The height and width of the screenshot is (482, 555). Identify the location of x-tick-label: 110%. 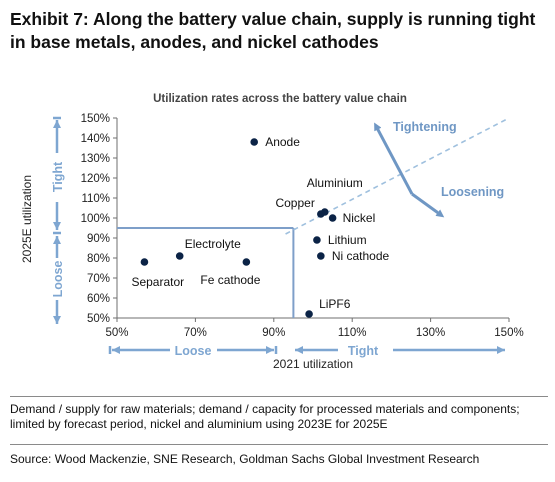
(352, 333).